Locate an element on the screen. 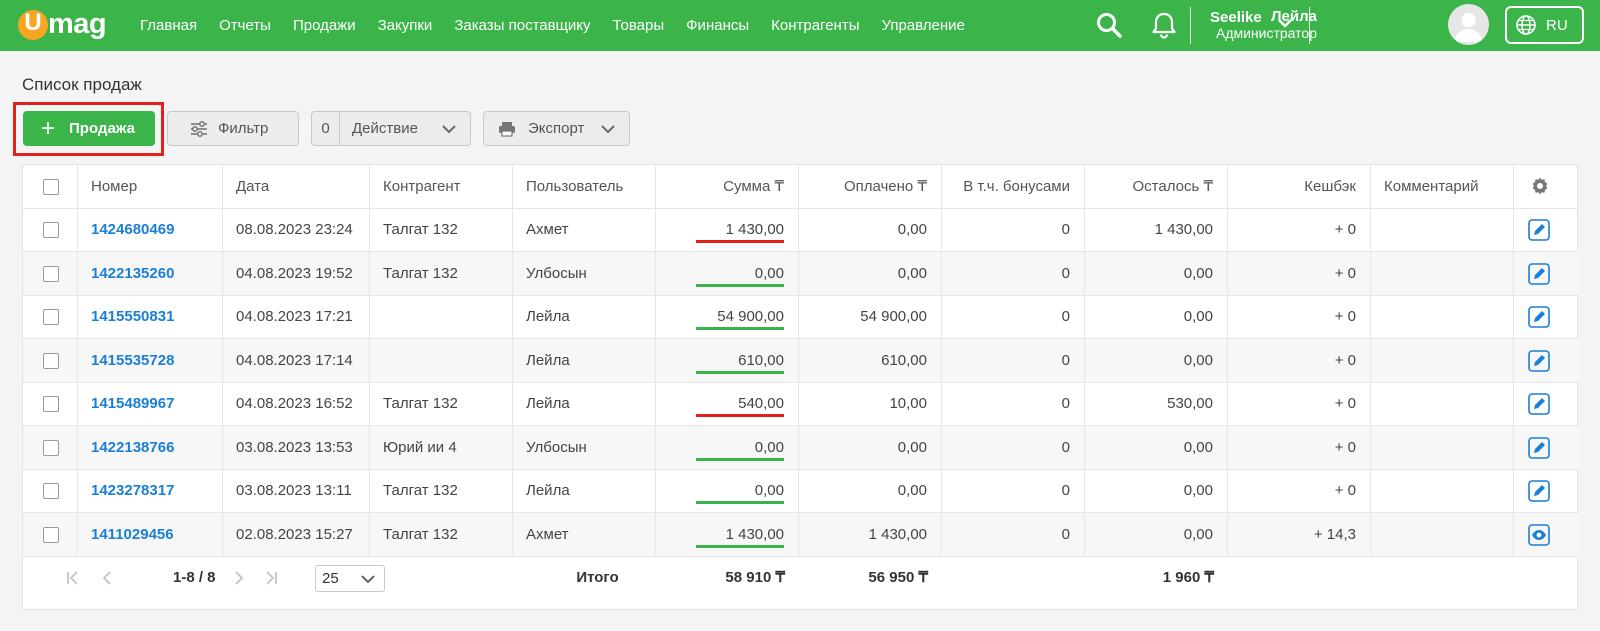 The image size is (1600, 631). cell-number: 1422135260 is located at coordinates (150, 273).